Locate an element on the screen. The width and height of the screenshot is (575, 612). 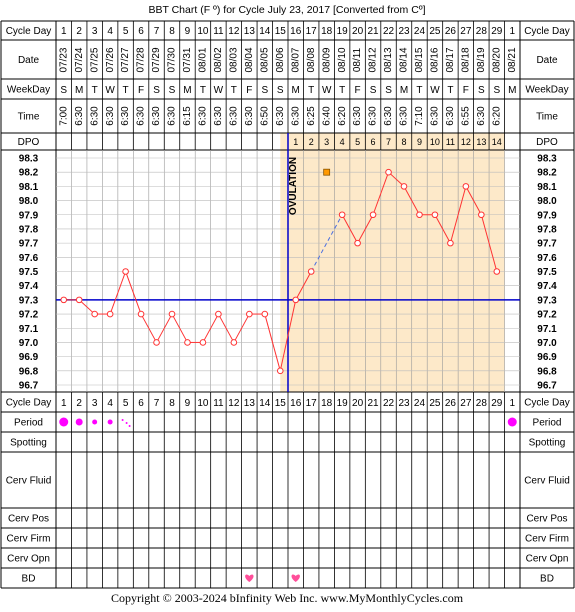
date-value: 07/30 is located at coordinates (172, 59).